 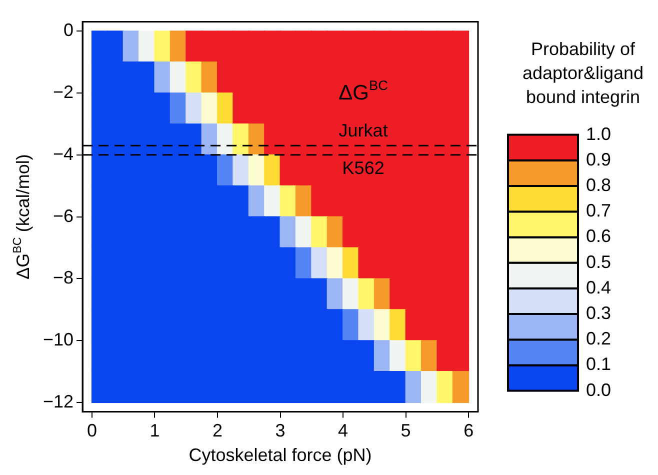 I want to click on color-bar-title: Probability of adaptor&ligand bound integrin, so click(x=583, y=72).